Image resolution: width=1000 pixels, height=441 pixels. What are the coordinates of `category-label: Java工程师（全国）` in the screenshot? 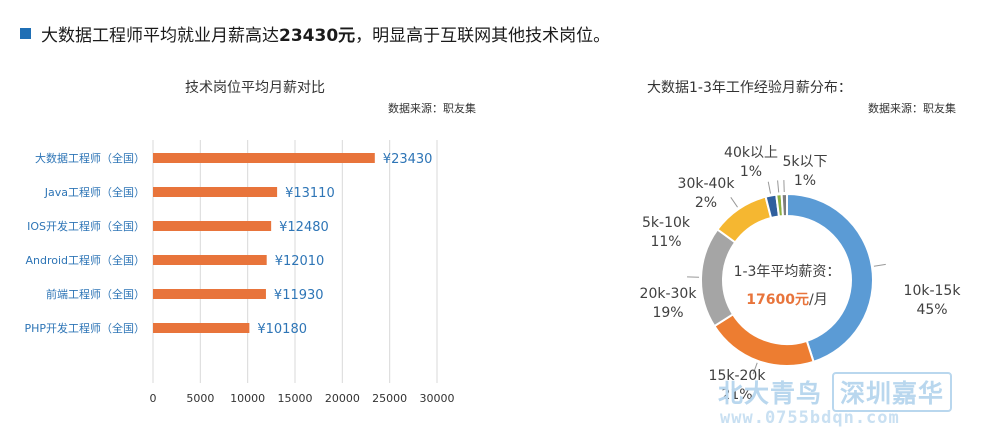 It's located at (94, 192).